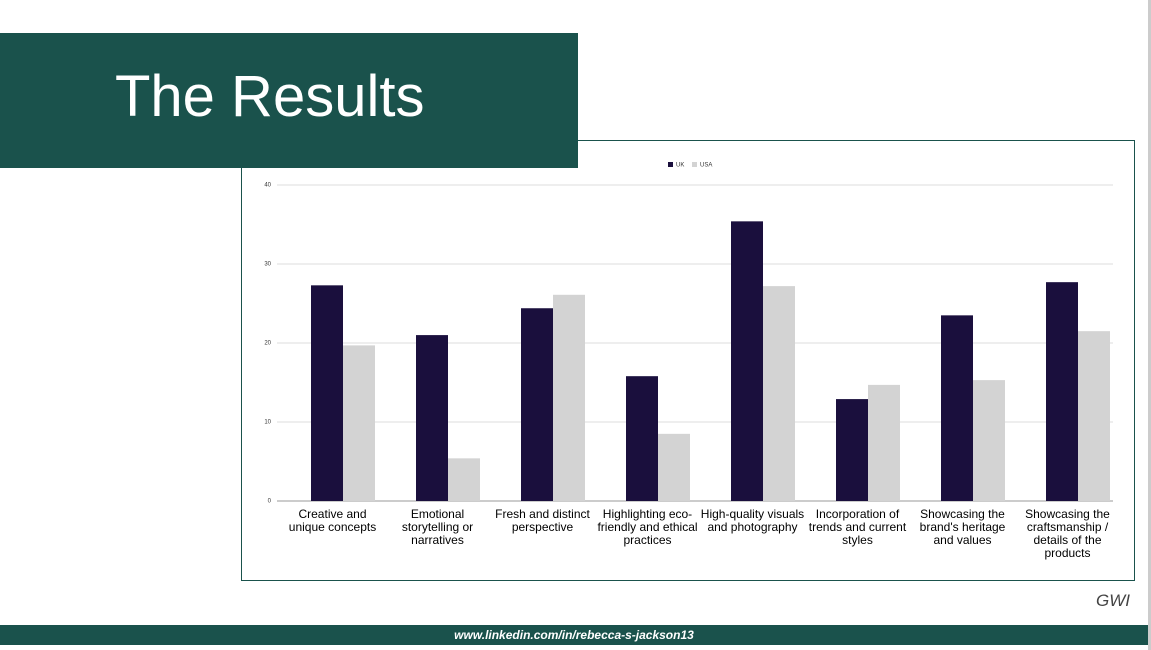 Image resolution: width=1151 pixels, height=650 pixels. I want to click on x-tick-label: Creative and unique concepts, so click(332, 520).